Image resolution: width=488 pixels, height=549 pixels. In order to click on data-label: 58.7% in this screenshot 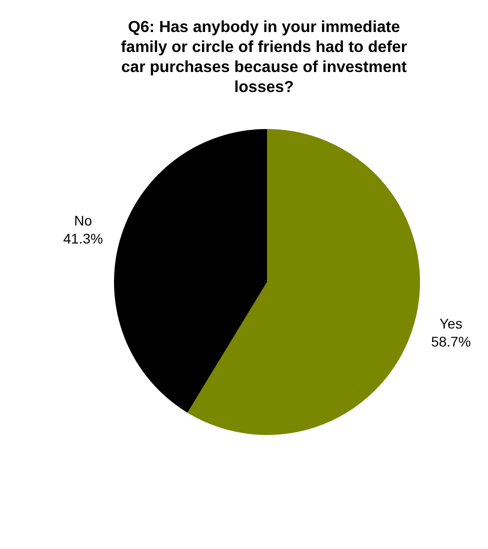, I will do `click(451, 341)`.